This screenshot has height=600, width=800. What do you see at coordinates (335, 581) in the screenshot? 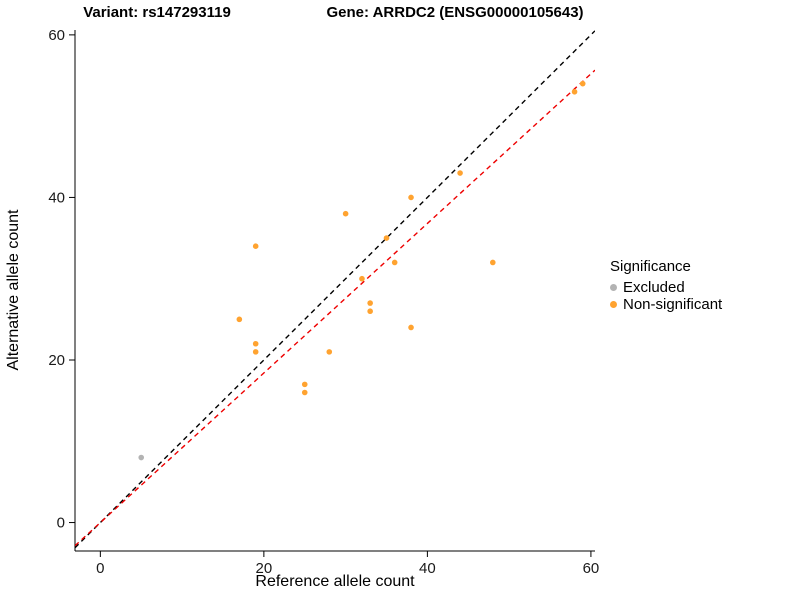
I see `x-axis-title: Reference allele count` at bounding box center [335, 581].